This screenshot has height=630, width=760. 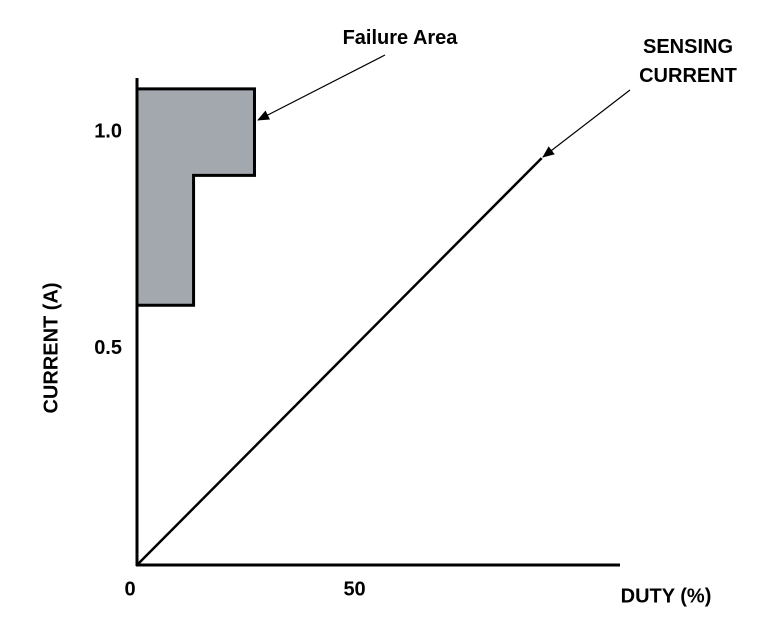 What do you see at coordinates (51, 347) in the screenshot?
I see `y-axis-label: CURRENT (A)` at bounding box center [51, 347].